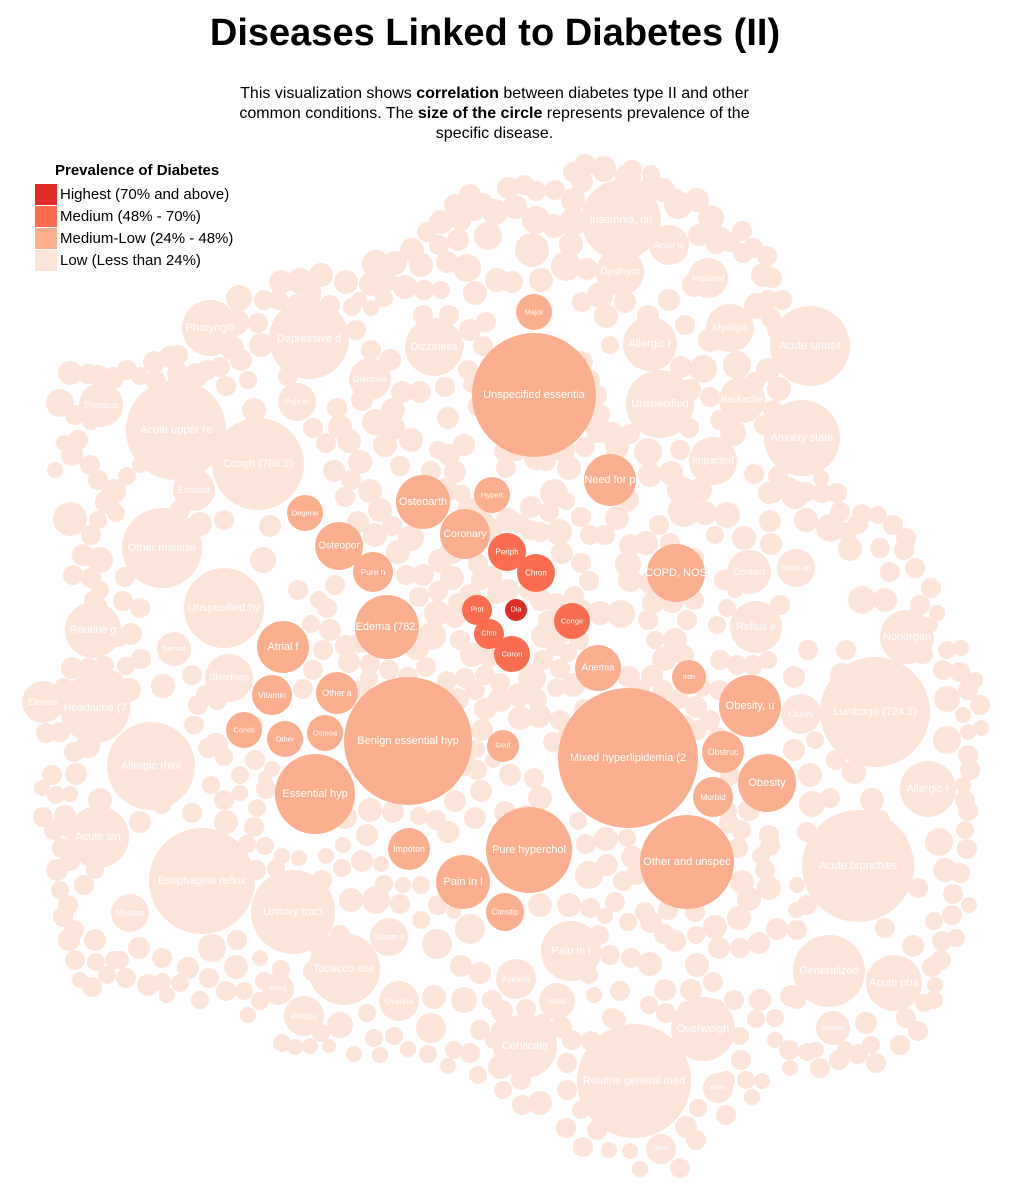 The image size is (1016, 1192). Describe the element at coordinates (46, 194) in the screenshot. I see `legend-swatch-highest` at that location.